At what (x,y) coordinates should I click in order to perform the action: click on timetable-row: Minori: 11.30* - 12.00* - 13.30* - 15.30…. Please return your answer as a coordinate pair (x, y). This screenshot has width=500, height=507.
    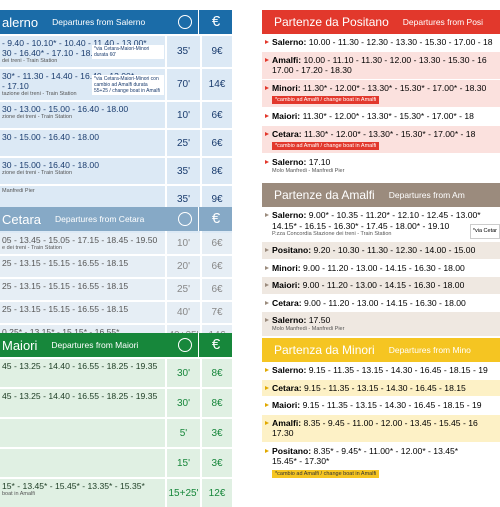
    Looking at the image, I should click on (381, 93).